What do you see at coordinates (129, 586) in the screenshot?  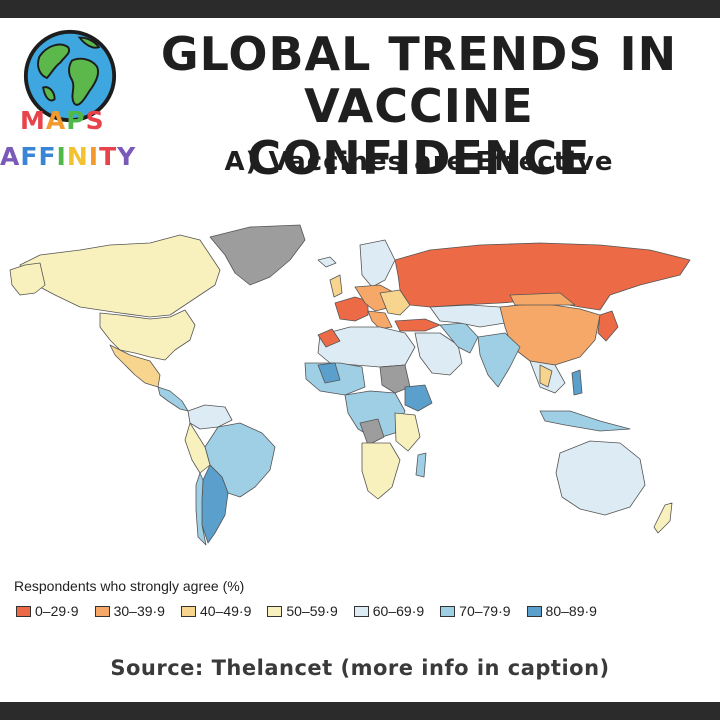 I see `legend-title: Respondents who strongly agree (%)` at bounding box center [129, 586].